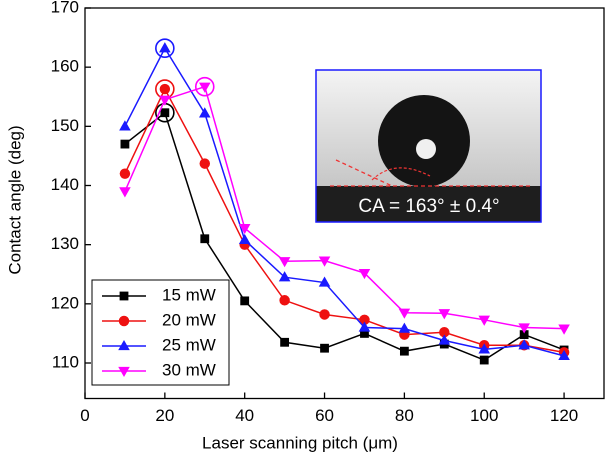 The height and width of the screenshot is (459, 606). I want to click on legend-label: 25 mW, so click(189, 344).